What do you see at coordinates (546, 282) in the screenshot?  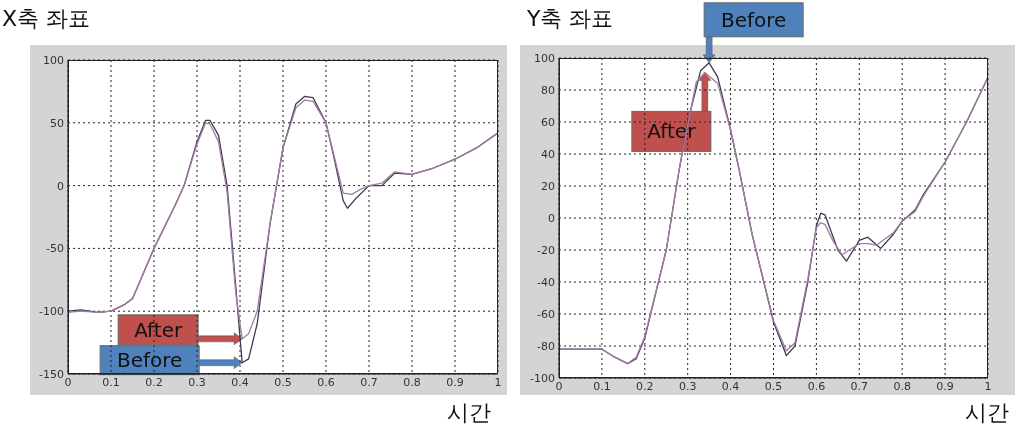 I see `y-tick-label: -40` at bounding box center [546, 282].